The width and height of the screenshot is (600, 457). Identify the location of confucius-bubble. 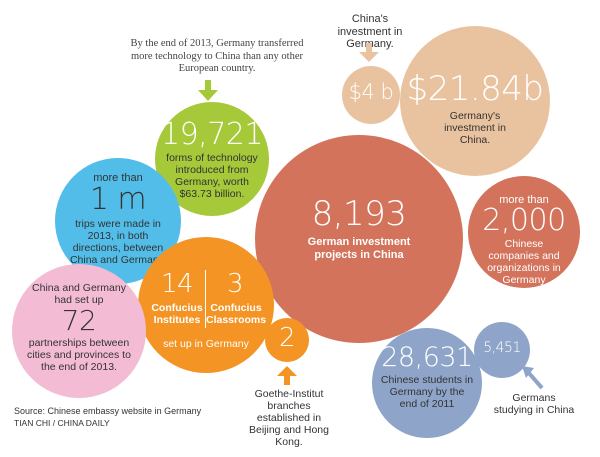
(206, 305).